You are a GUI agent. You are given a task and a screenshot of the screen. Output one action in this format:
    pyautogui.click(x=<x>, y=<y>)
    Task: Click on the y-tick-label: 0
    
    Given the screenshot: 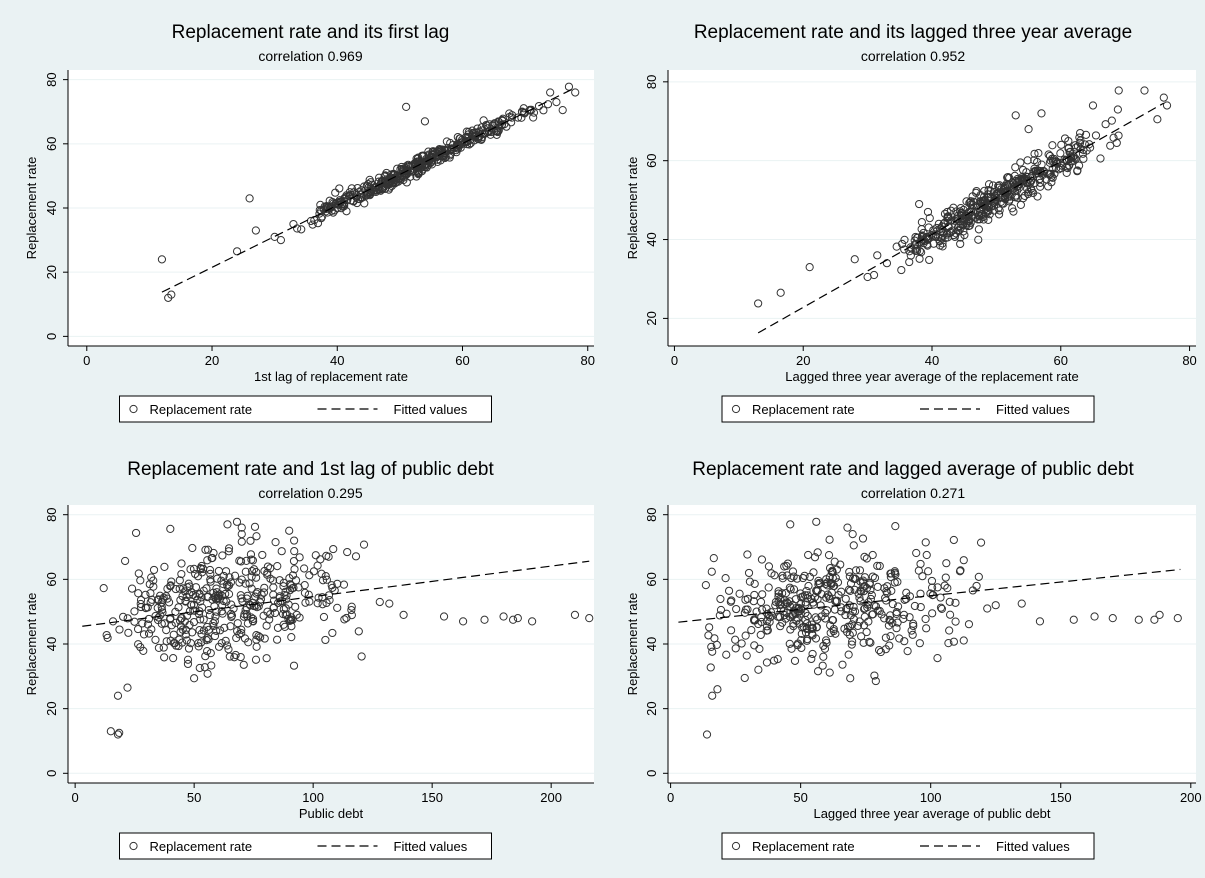 What is the action you would take?
    pyautogui.click(x=51, y=773)
    